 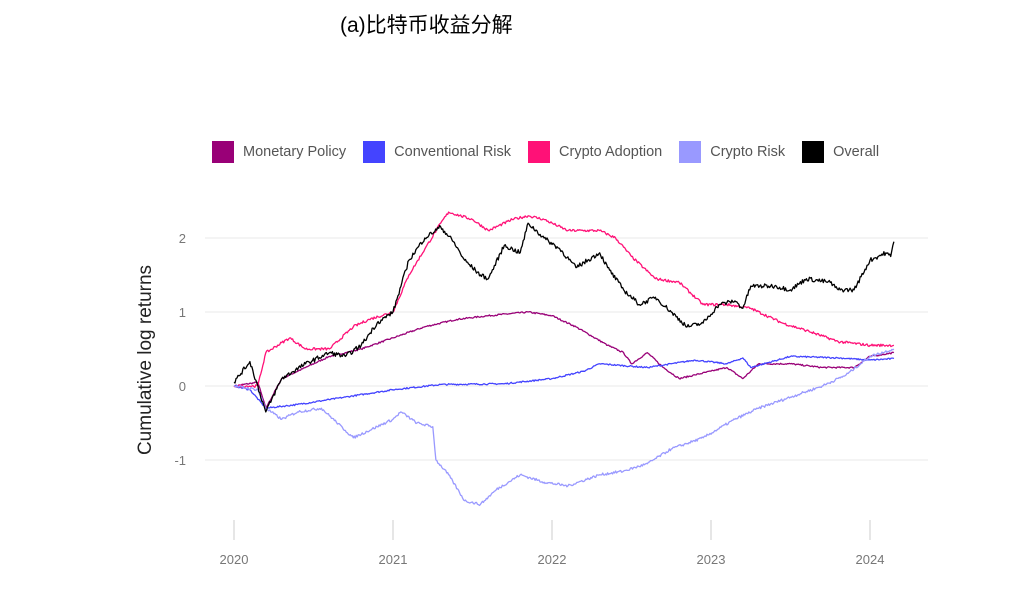 What do you see at coordinates (711, 559) in the screenshot?
I see `x-tick-label: 2023` at bounding box center [711, 559].